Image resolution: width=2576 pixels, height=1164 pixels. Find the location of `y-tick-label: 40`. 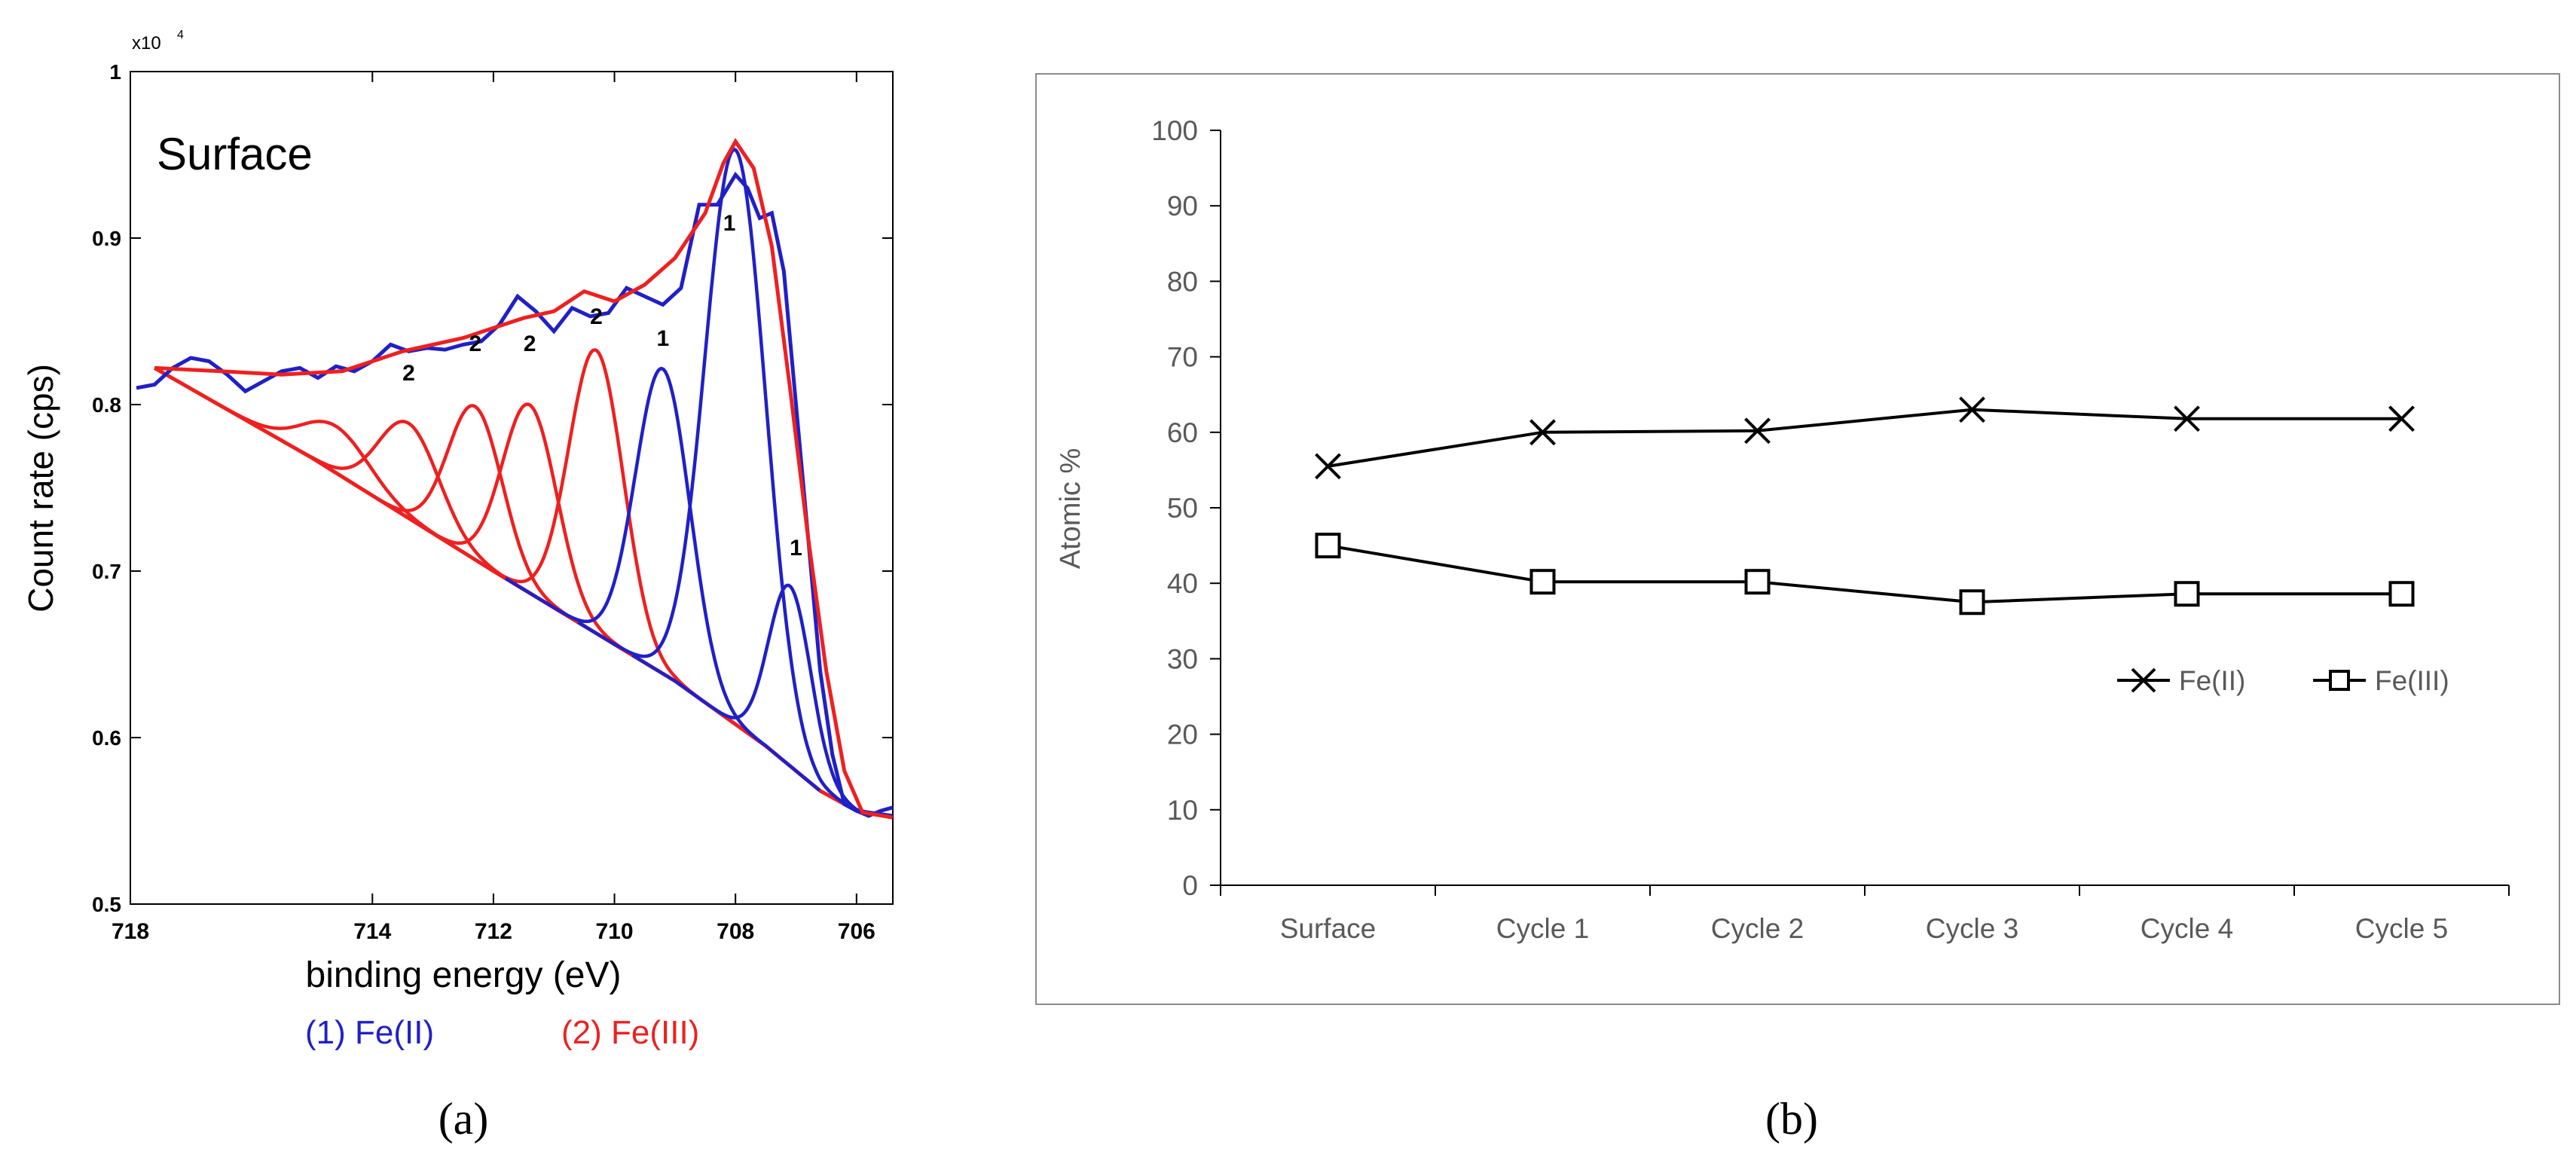

y-tick-label: 40 is located at coordinates (1182, 583).